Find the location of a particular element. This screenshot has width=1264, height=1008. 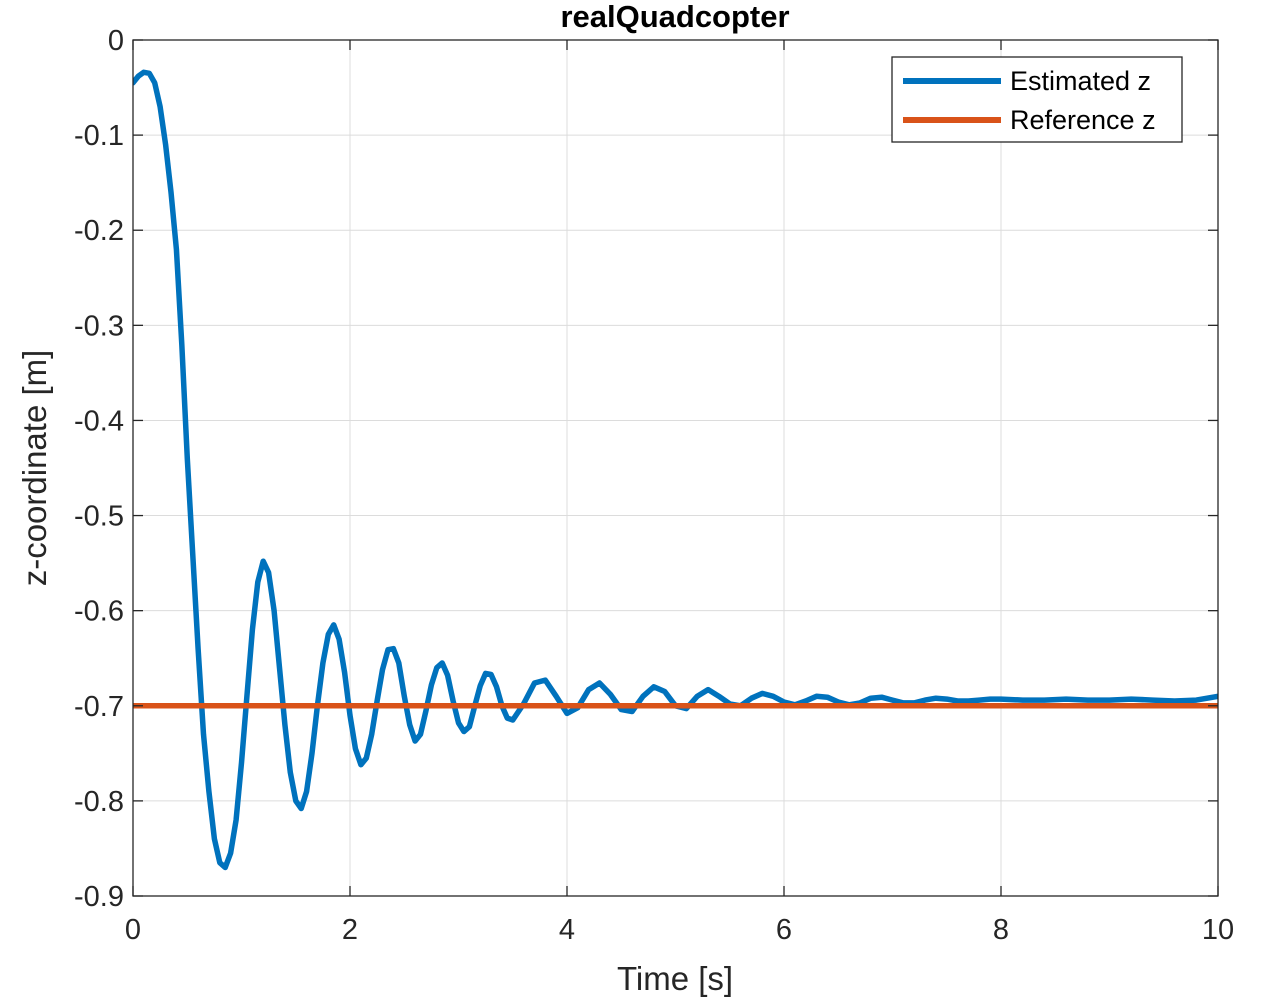

x-tick-label: 0 is located at coordinates (133, 930).